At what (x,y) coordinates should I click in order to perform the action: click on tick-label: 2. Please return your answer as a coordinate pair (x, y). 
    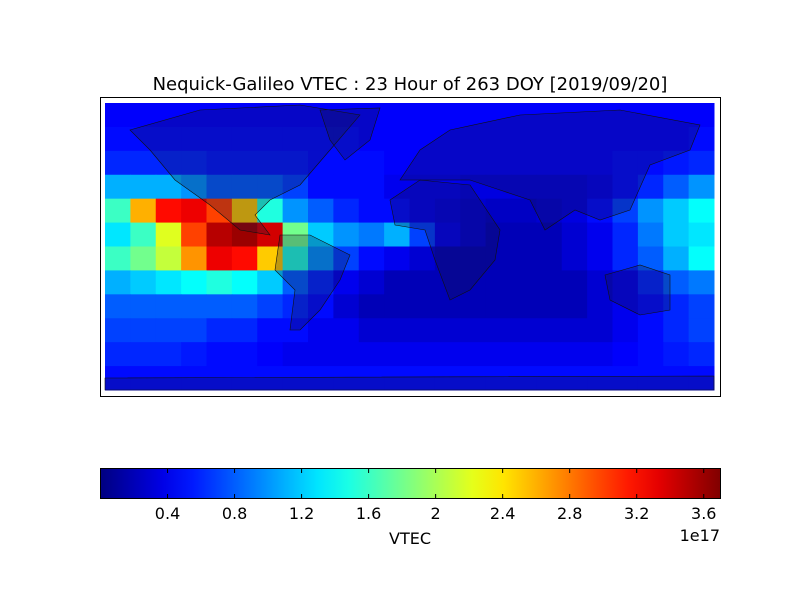
    Looking at the image, I should click on (436, 513).